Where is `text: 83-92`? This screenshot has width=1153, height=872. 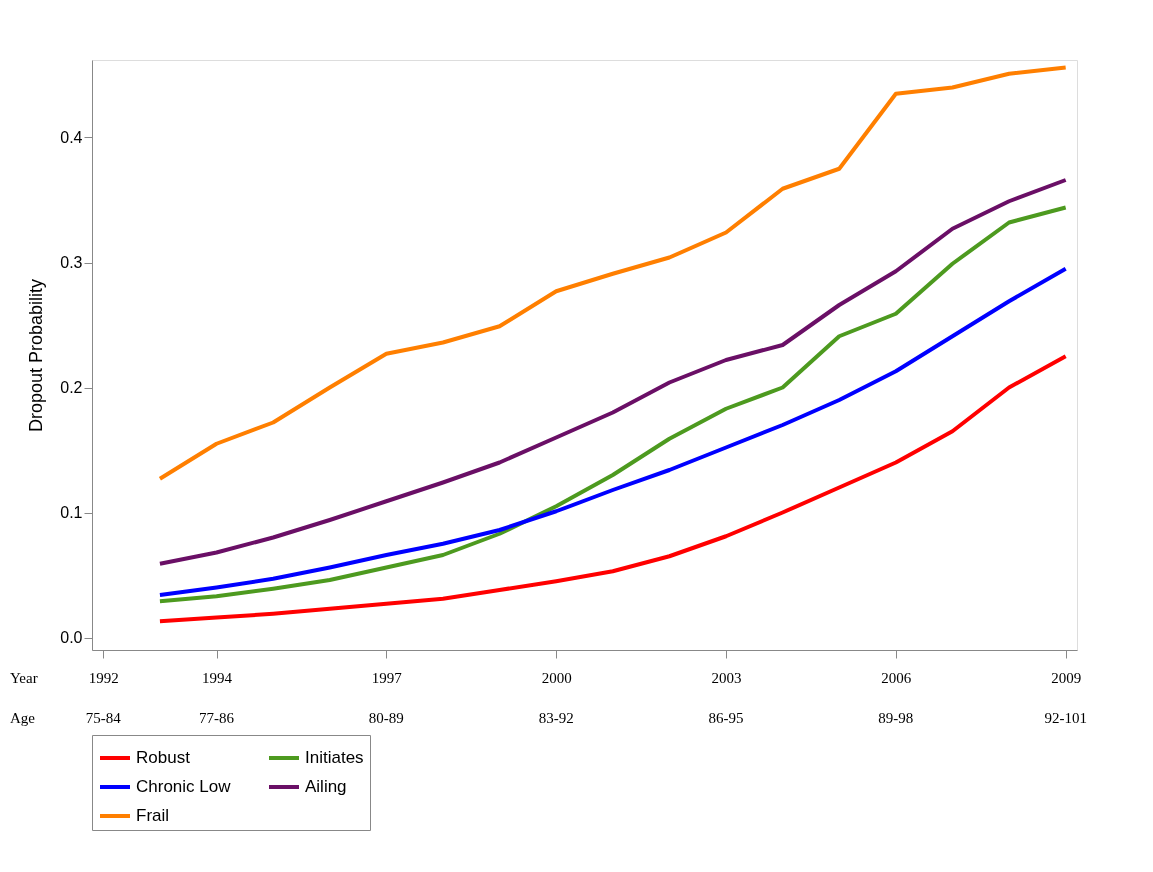
text: 83-92 is located at coordinates (556, 718).